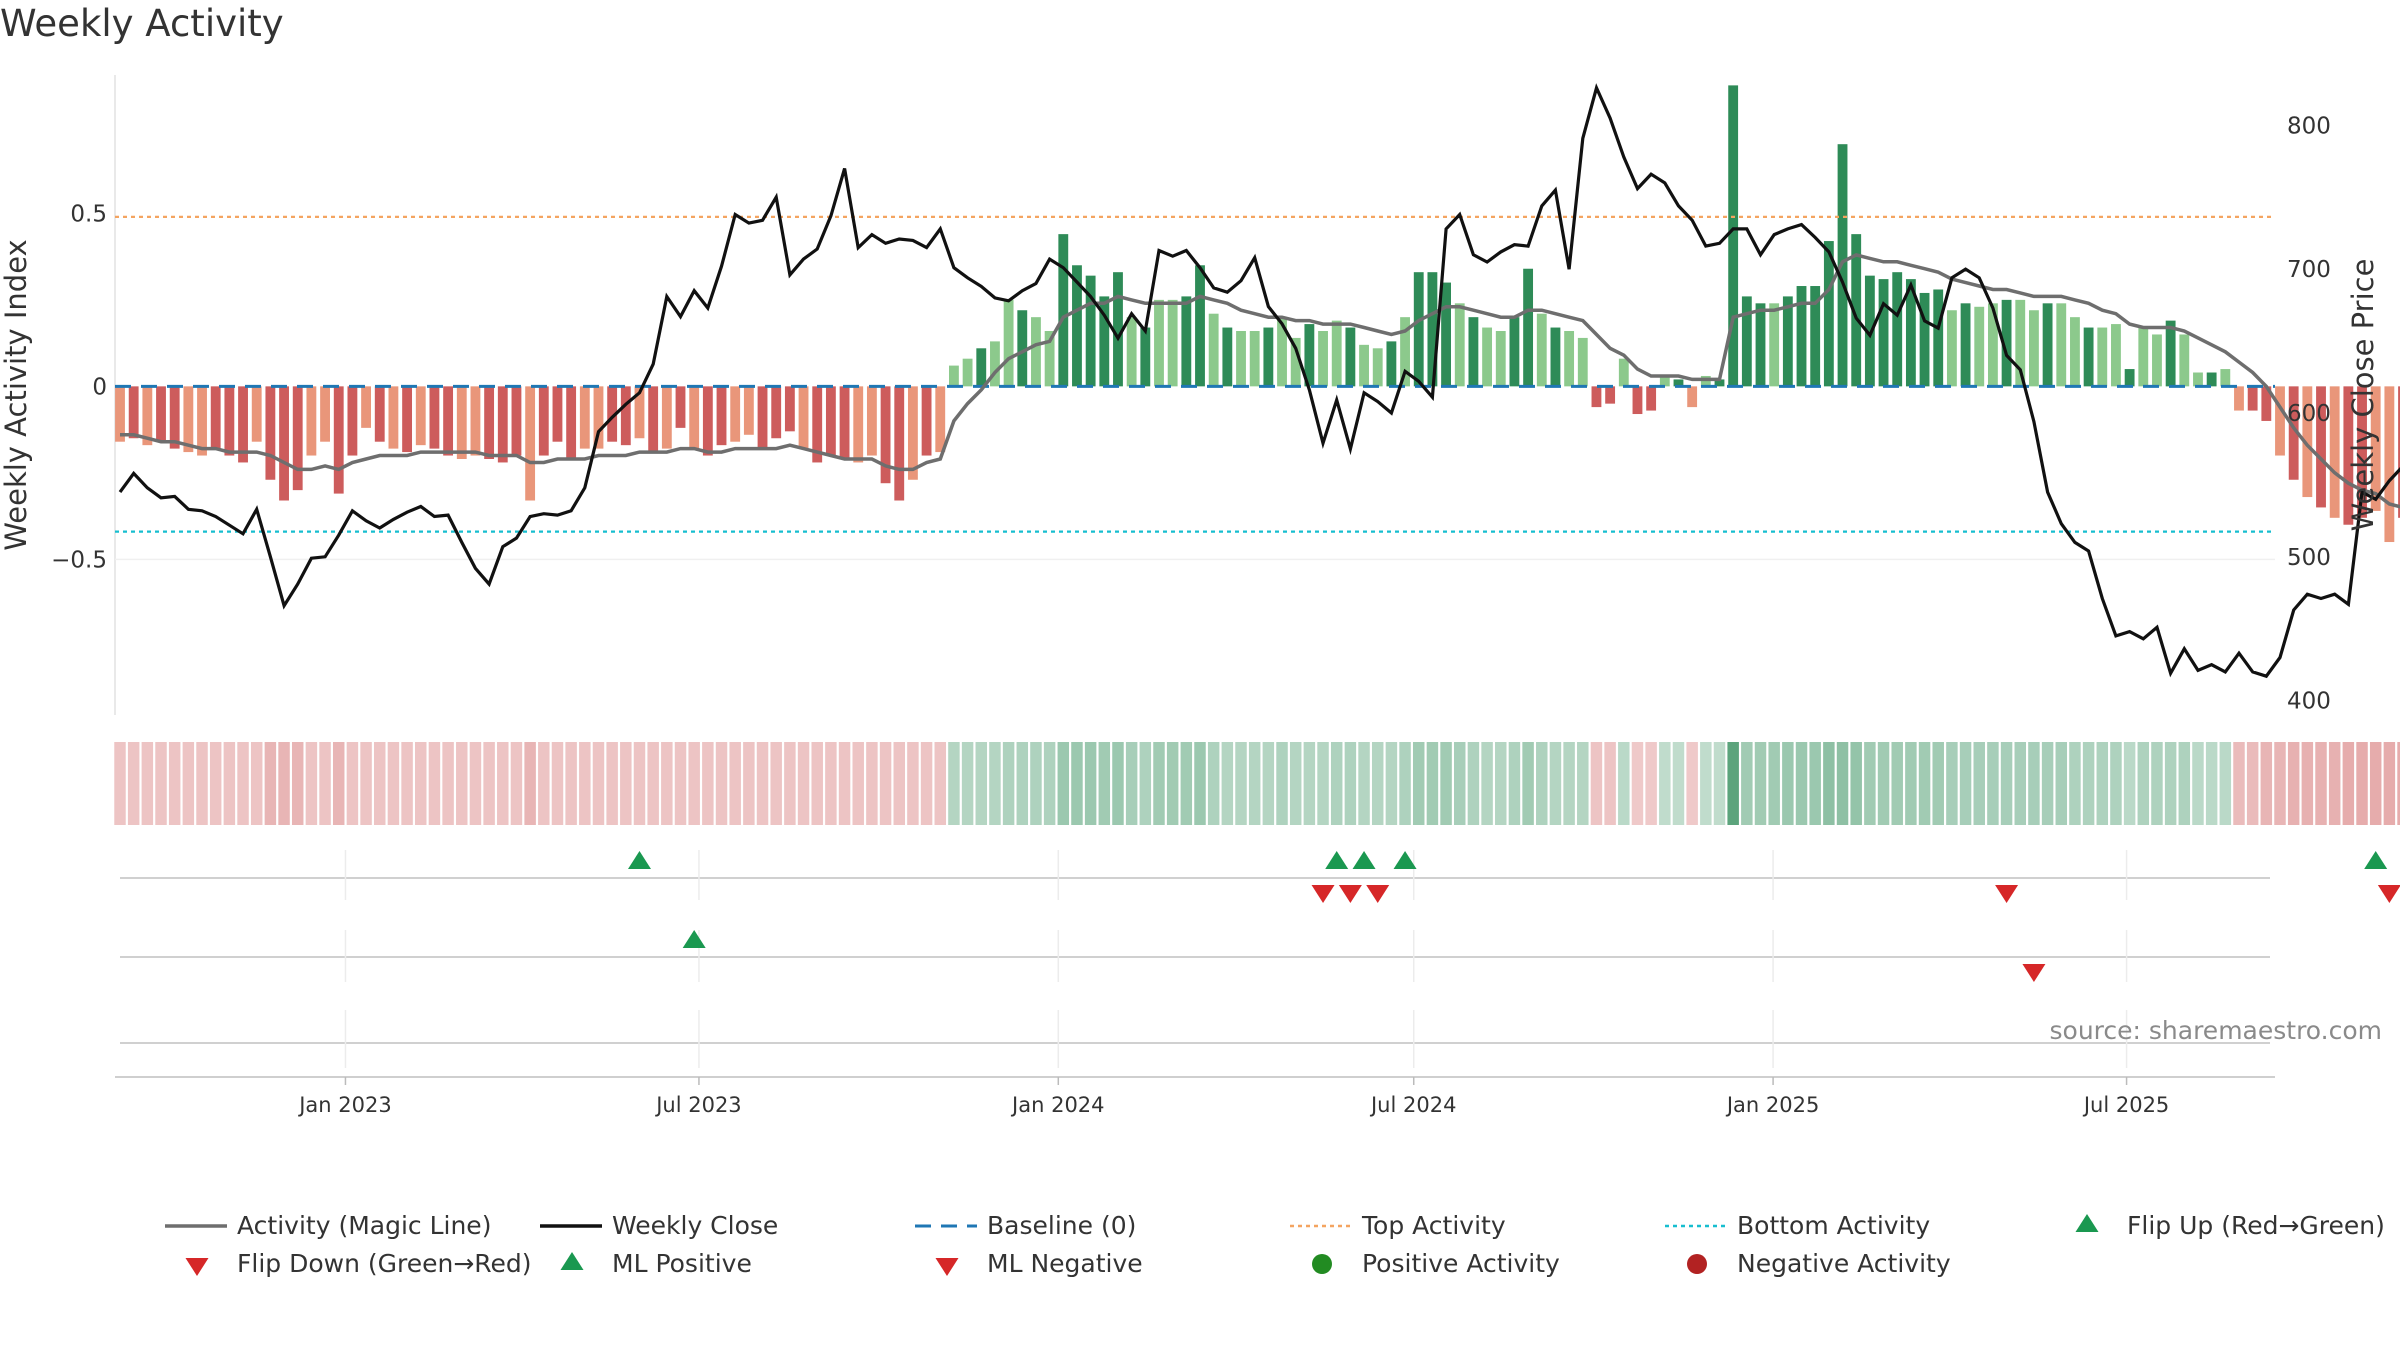 This screenshot has height=1354, width=2400. Describe the element at coordinates (344, 1105) in the screenshot. I see `x-tick-label: Jan 2023` at that location.